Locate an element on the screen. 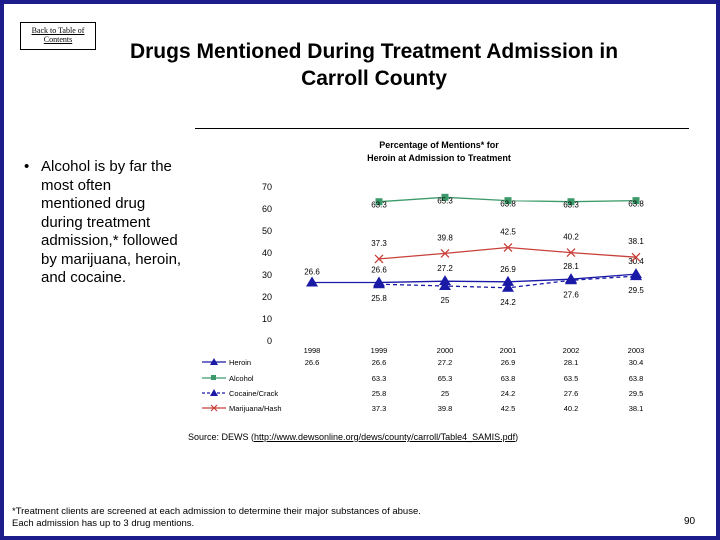 The width and height of the screenshot is (720, 540). legend-label: Heroin is located at coordinates (240, 362).